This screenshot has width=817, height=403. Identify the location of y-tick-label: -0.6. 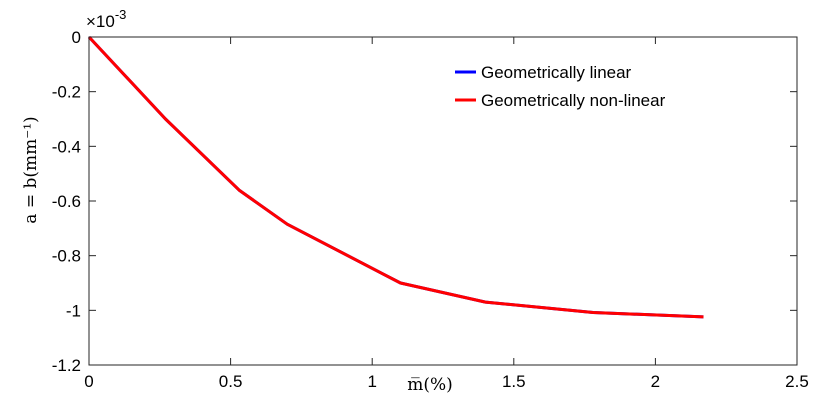
(66, 201).